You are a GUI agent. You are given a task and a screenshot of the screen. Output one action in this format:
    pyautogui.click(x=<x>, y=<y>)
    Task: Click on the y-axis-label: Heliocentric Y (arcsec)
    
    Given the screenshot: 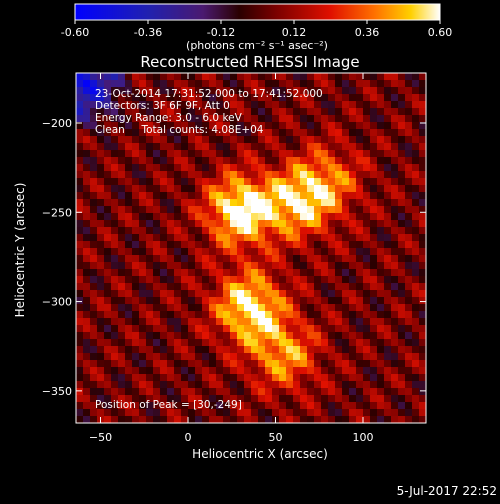 What is the action you would take?
    pyautogui.click(x=20, y=250)
    